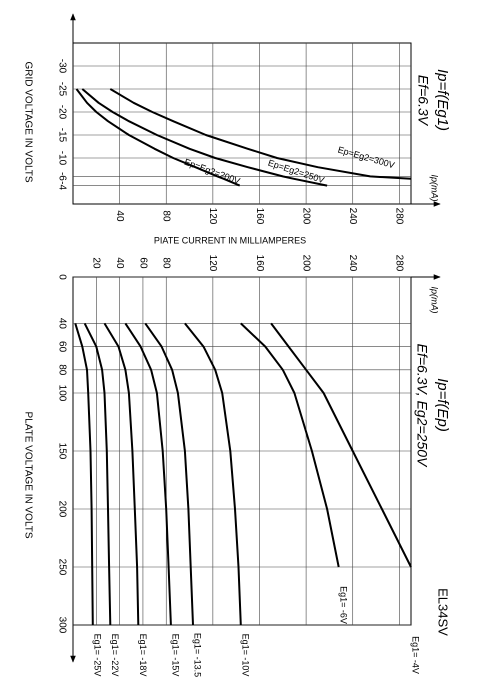 The image size is (495, 700). Describe the element at coordinates (61, 277) in the screenshot. I see `x-tick-label: 0` at that location.